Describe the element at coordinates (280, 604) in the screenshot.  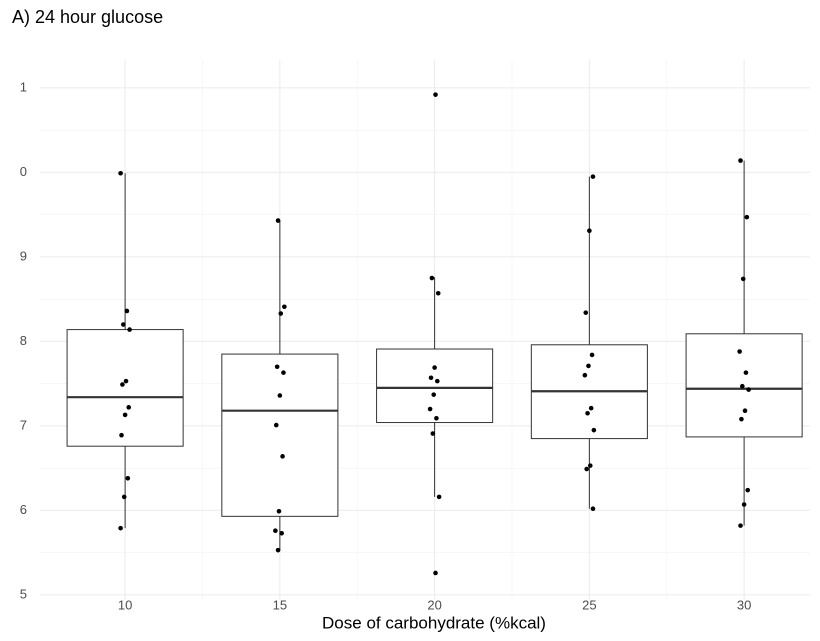
I see `x-tick-label: 15` at that location.